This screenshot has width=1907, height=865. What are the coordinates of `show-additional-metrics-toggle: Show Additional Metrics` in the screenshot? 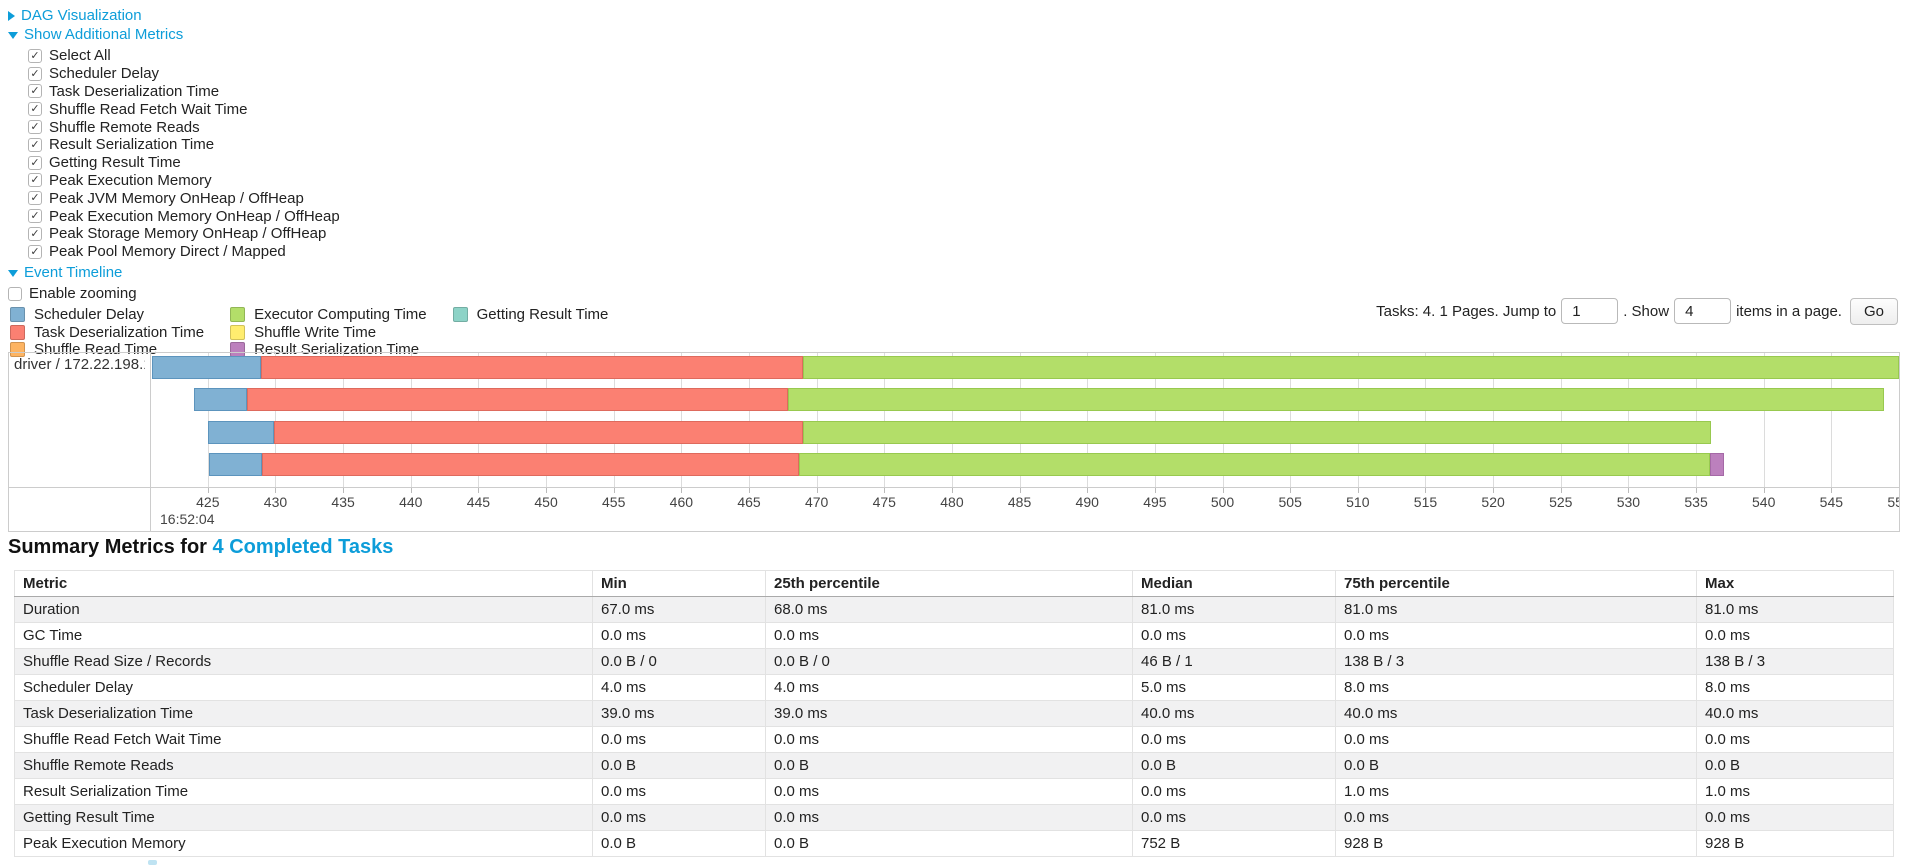 It's located at (174, 34).